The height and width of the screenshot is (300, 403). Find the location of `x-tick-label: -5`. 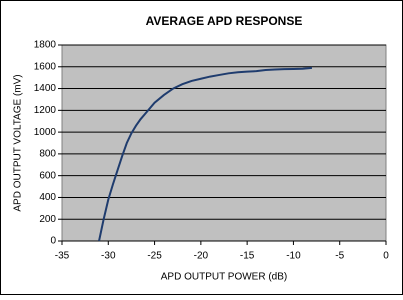

x-tick-label: -5 is located at coordinates (339, 256).